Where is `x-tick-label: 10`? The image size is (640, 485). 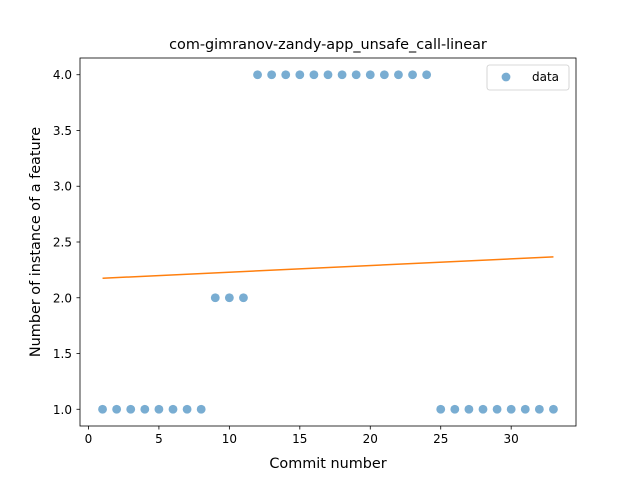
x-tick-label: 10 is located at coordinates (229, 439).